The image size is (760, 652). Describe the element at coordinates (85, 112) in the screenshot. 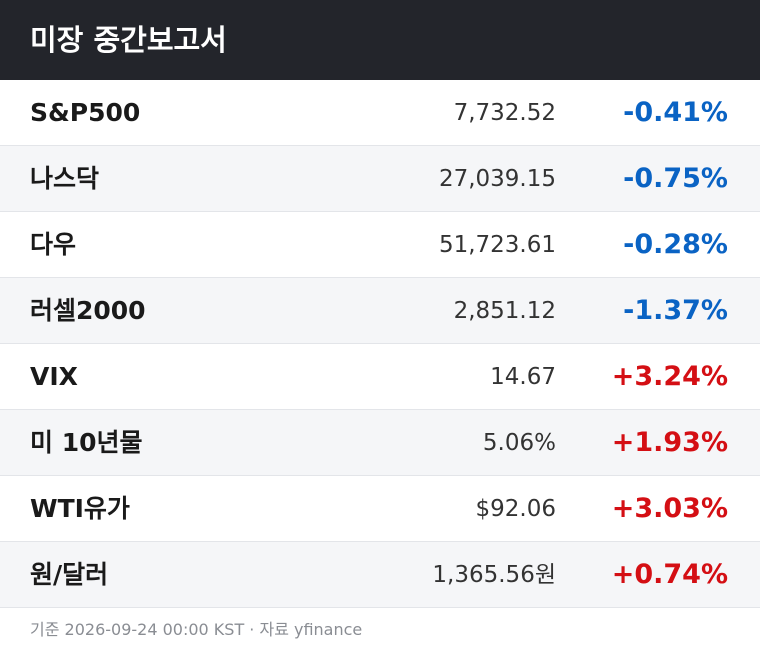

I see `row-name: S&P500` at that location.